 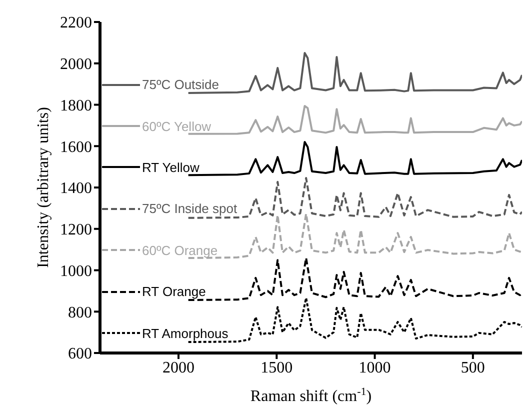 What do you see at coordinates (171, 167) in the screenshot?
I see `legend-label: RT Yellow` at bounding box center [171, 167].